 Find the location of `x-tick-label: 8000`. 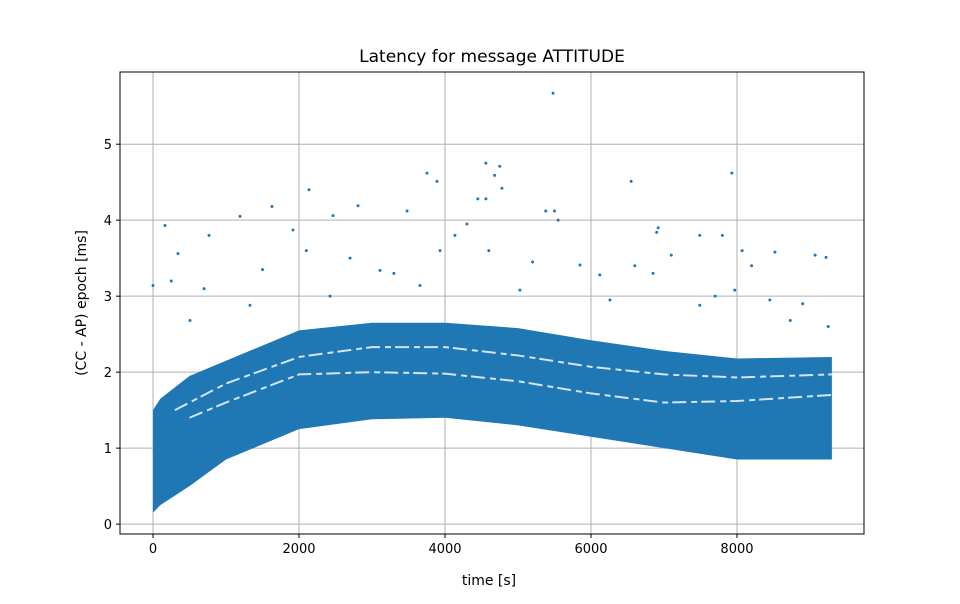

x-tick-label: 8000 is located at coordinates (736, 549).